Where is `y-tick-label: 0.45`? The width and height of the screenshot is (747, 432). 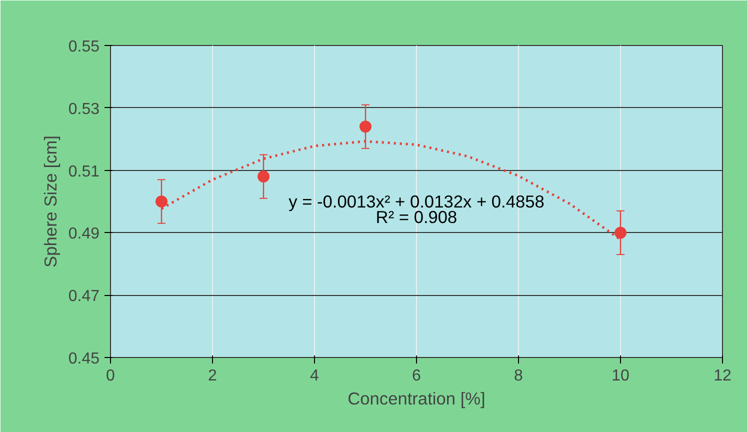 y-tick-label: 0.45 is located at coordinates (84, 359).